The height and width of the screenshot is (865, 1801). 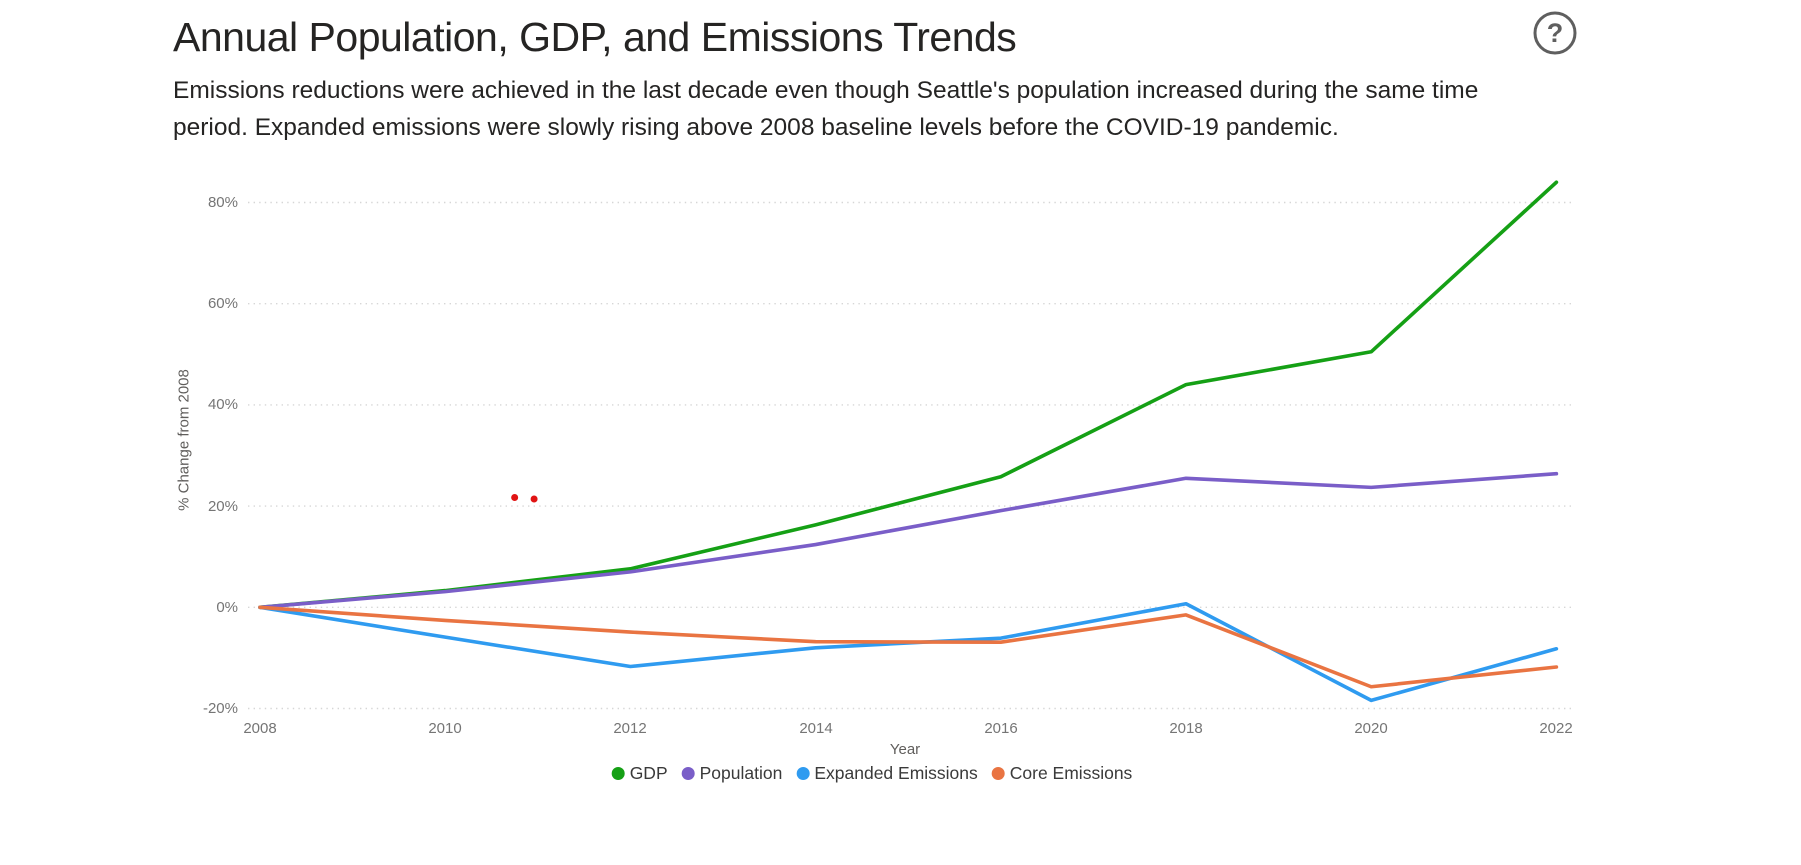 What do you see at coordinates (816, 728) in the screenshot?
I see `x-axis-tick-label: 2014` at bounding box center [816, 728].